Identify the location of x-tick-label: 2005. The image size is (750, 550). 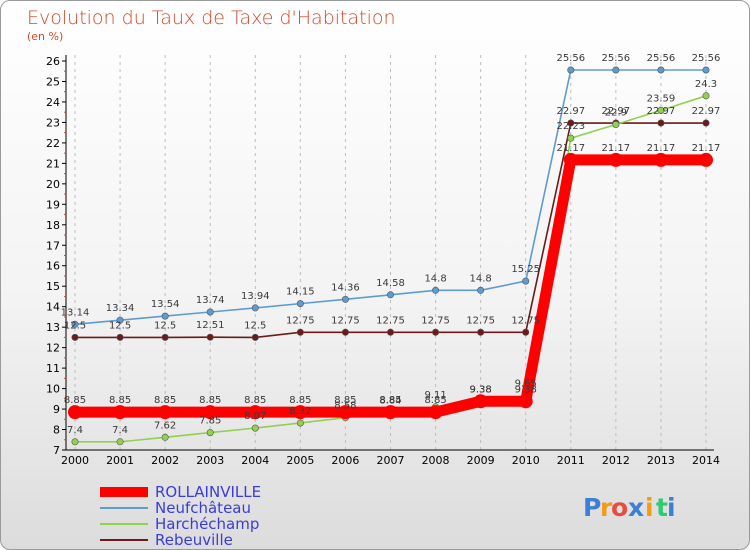
(300, 460).